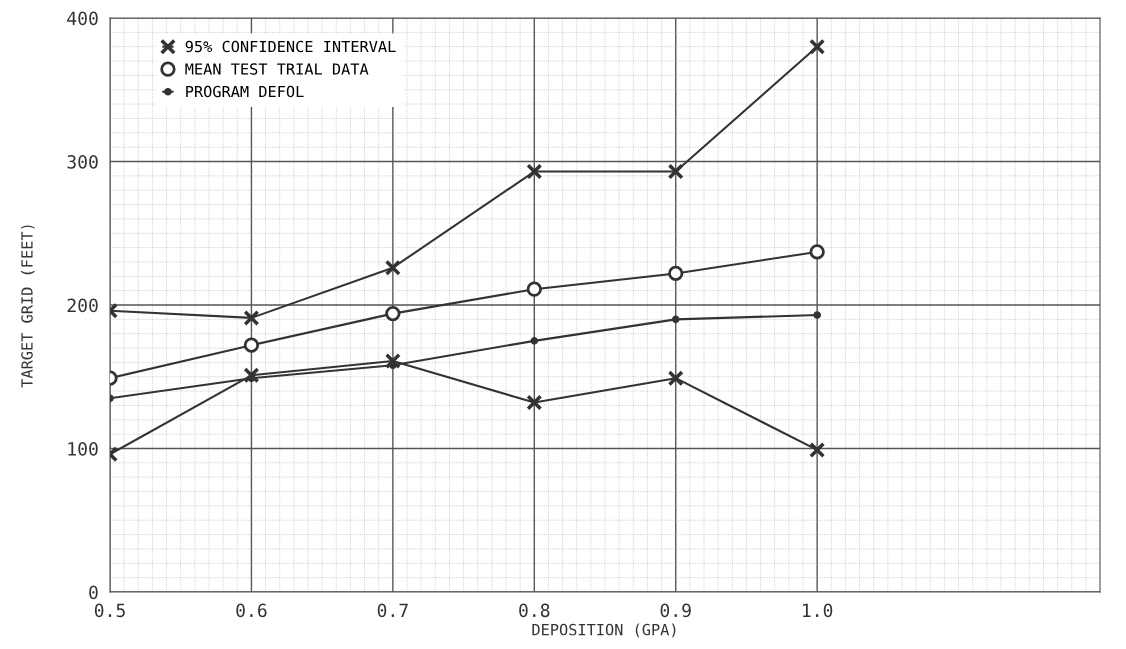 The height and width of the screenshot is (649, 1126). Describe the element at coordinates (534, 610) in the screenshot. I see `x-tick-label: 0.8` at that location.